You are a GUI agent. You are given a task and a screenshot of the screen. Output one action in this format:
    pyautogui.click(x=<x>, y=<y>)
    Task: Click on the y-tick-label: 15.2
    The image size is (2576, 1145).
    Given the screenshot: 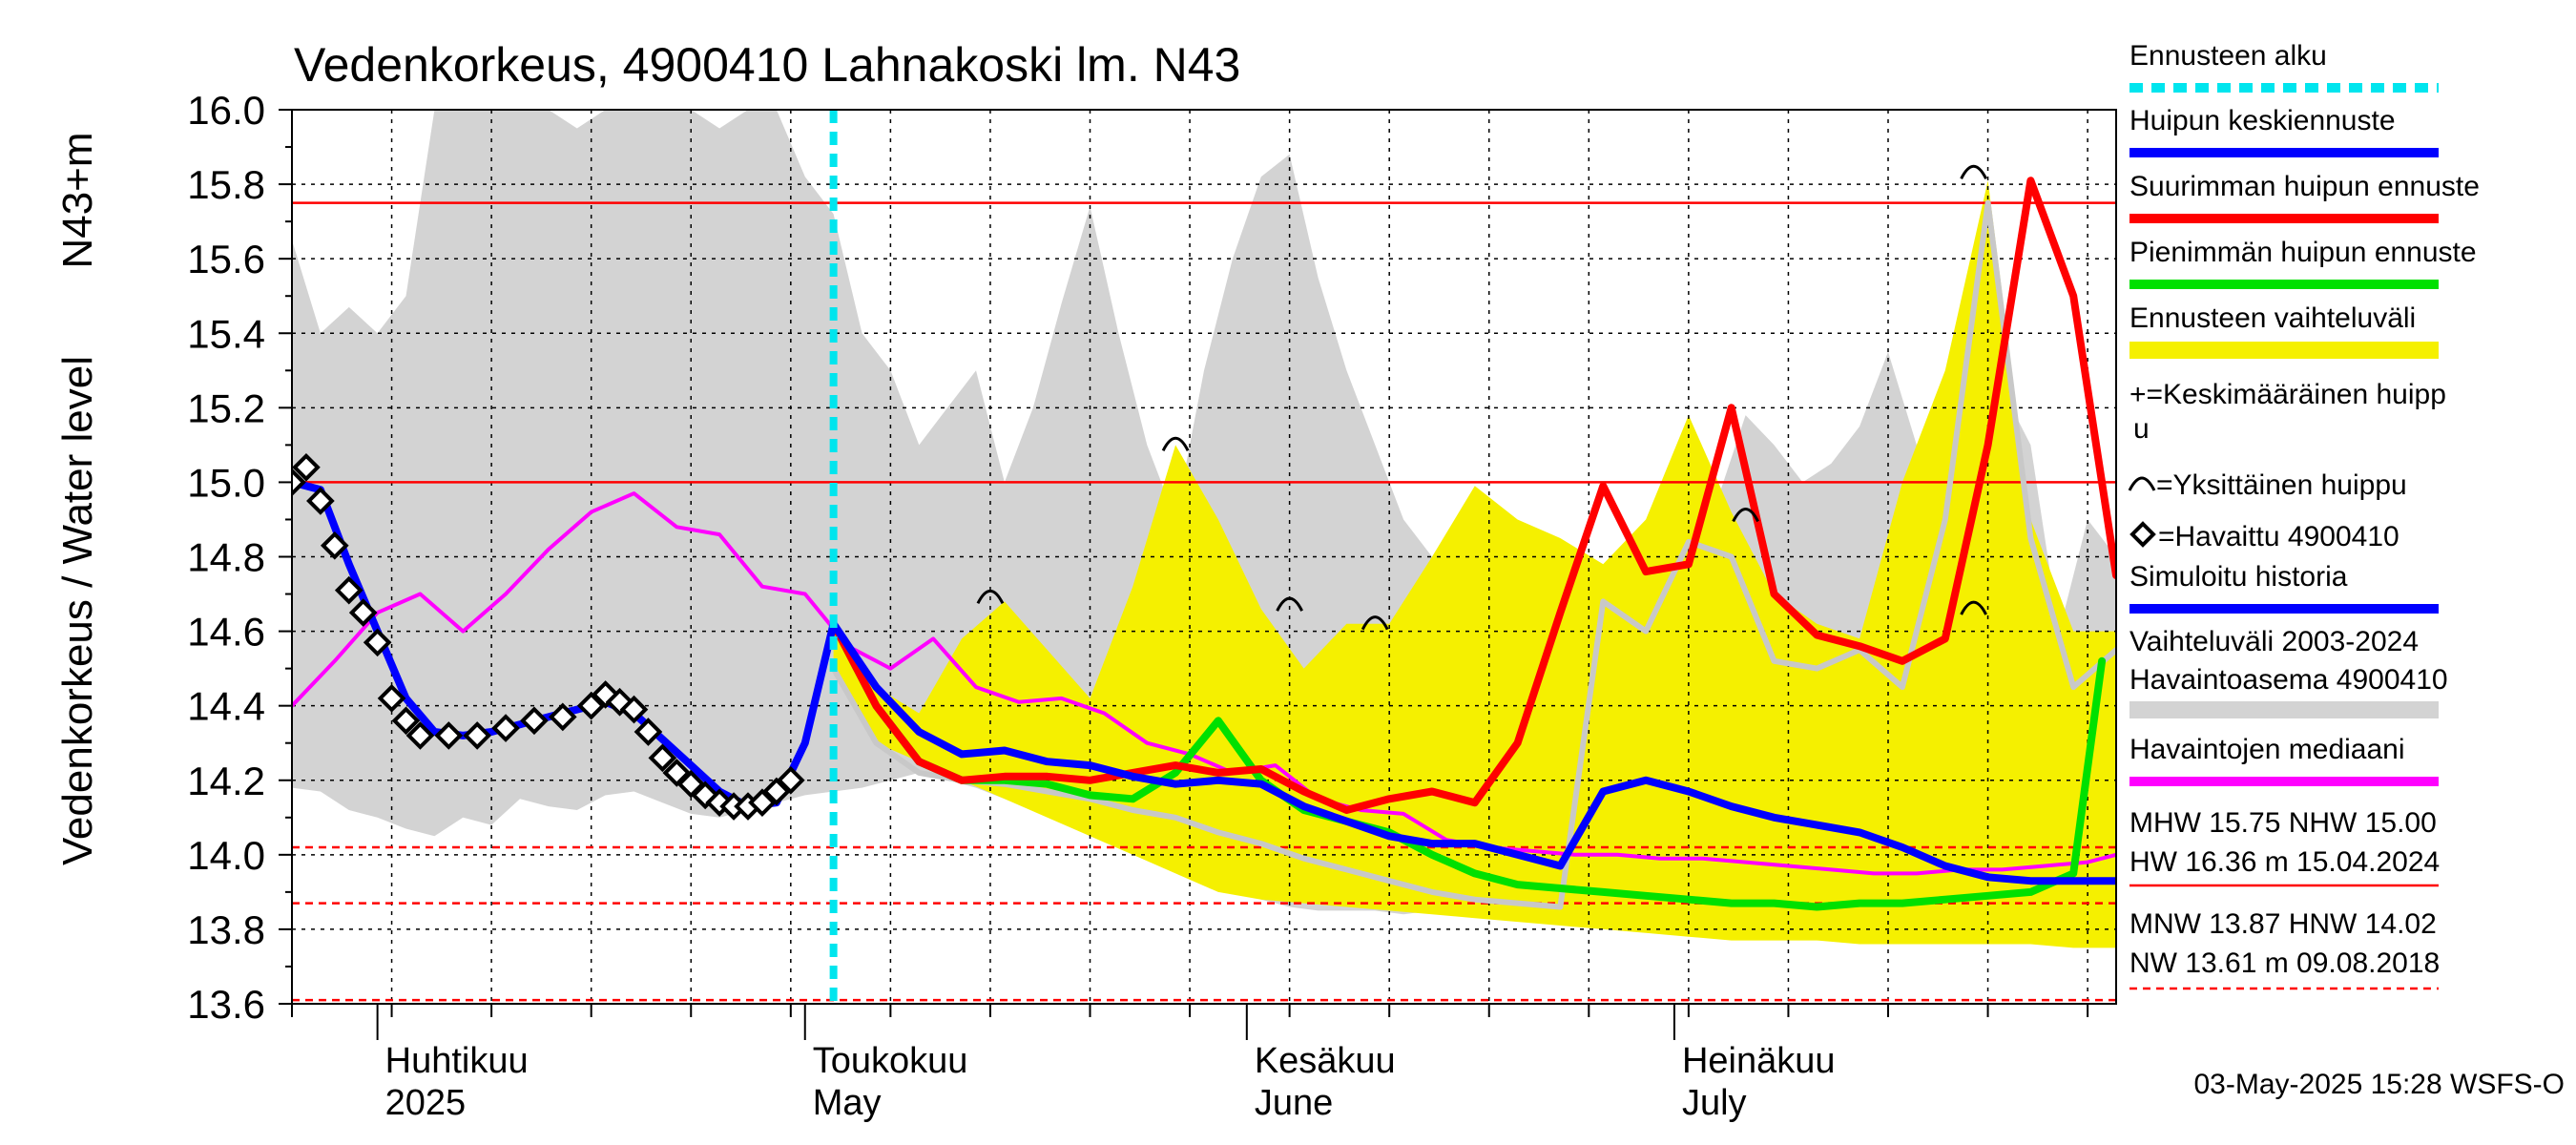 What is the action you would take?
    pyautogui.click(x=226, y=407)
    